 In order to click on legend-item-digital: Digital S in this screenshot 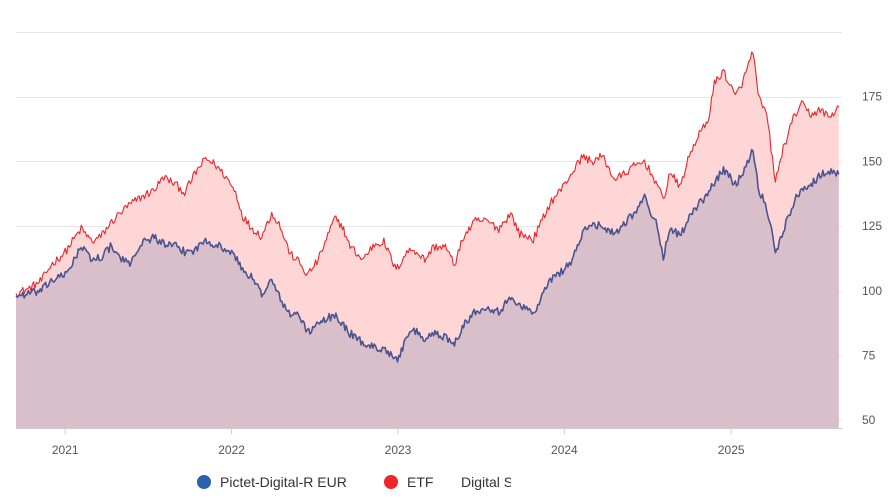, I will do `click(486, 482)`.